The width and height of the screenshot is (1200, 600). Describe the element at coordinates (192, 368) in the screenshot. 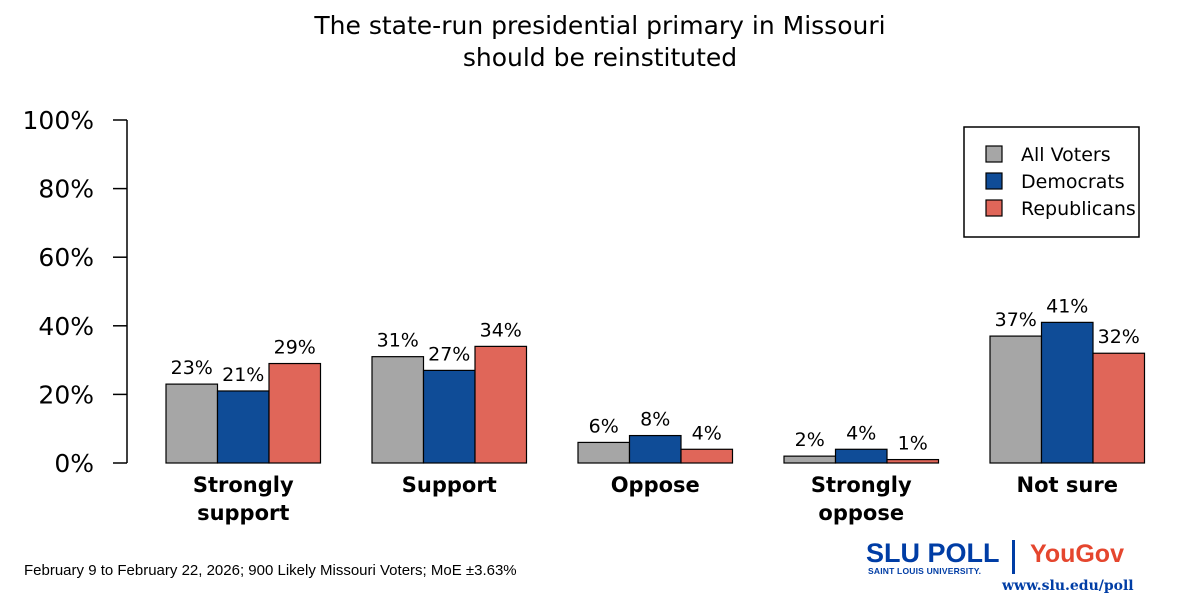

I see `bar-value-label: 23%` at that location.